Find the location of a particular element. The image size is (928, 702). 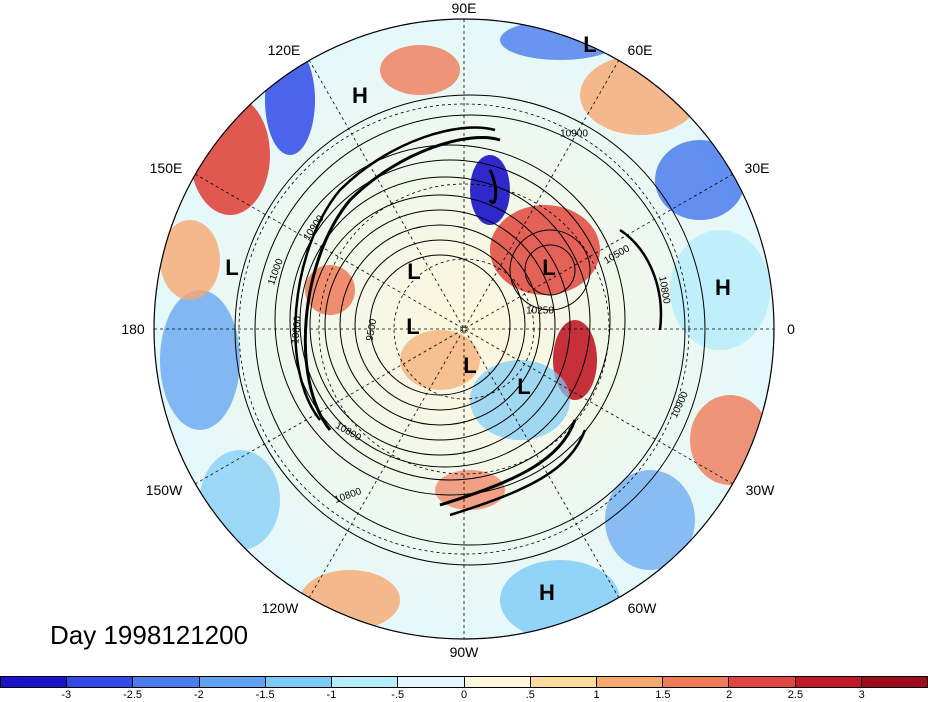

colorbar-tick-label: 1.5 is located at coordinates (663, 695).